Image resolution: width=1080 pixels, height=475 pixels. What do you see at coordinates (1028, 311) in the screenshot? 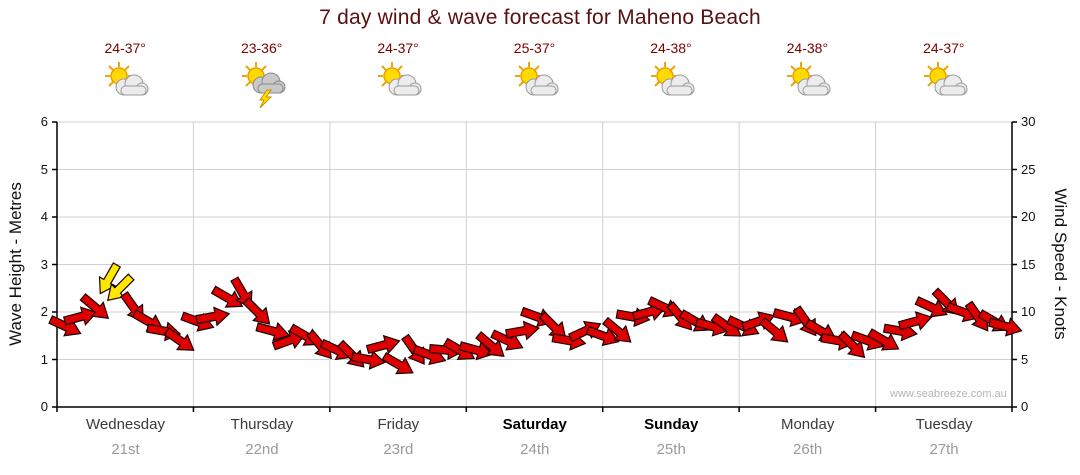
I see `right-axis-tick: 10` at bounding box center [1028, 311].